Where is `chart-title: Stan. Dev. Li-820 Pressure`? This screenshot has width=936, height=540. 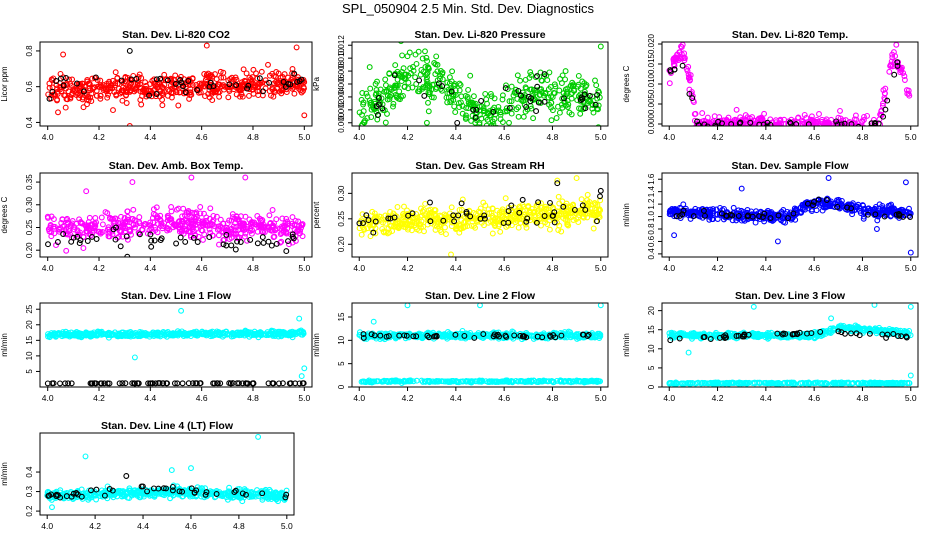 chart-title: Stan. Dev. Li-820 Pressure is located at coordinates (479, 35).